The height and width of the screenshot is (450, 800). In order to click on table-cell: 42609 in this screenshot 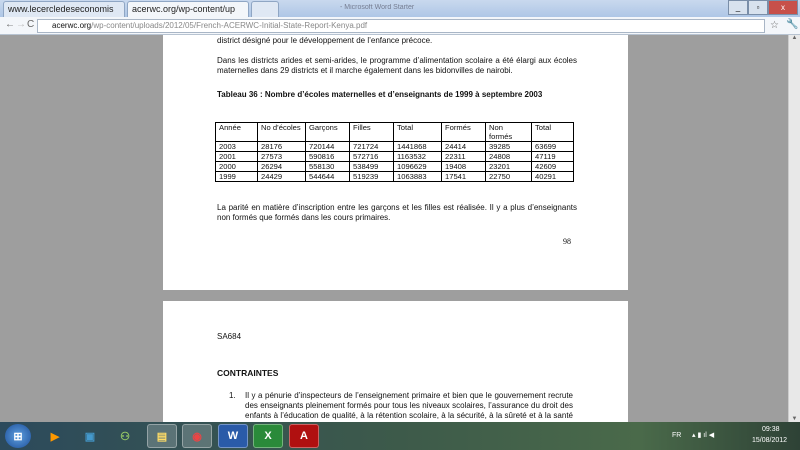, I will do `click(552, 166)`.